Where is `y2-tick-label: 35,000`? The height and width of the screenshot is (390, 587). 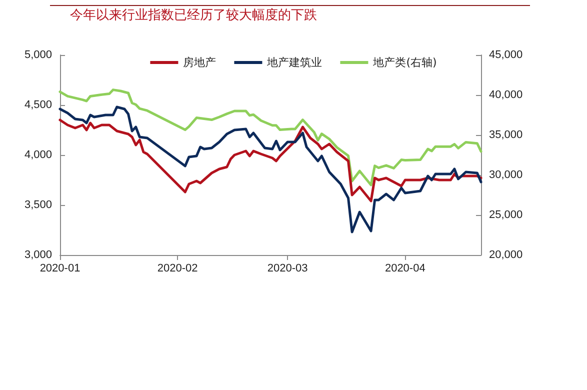 y2-tick-label: 35,000 is located at coordinates (506, 135).